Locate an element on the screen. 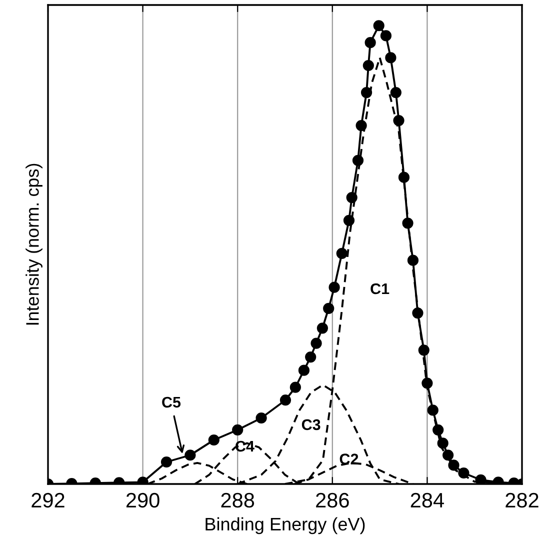  x-axis-title: Binding Energy (eV) is located at coordinates (285, 525).